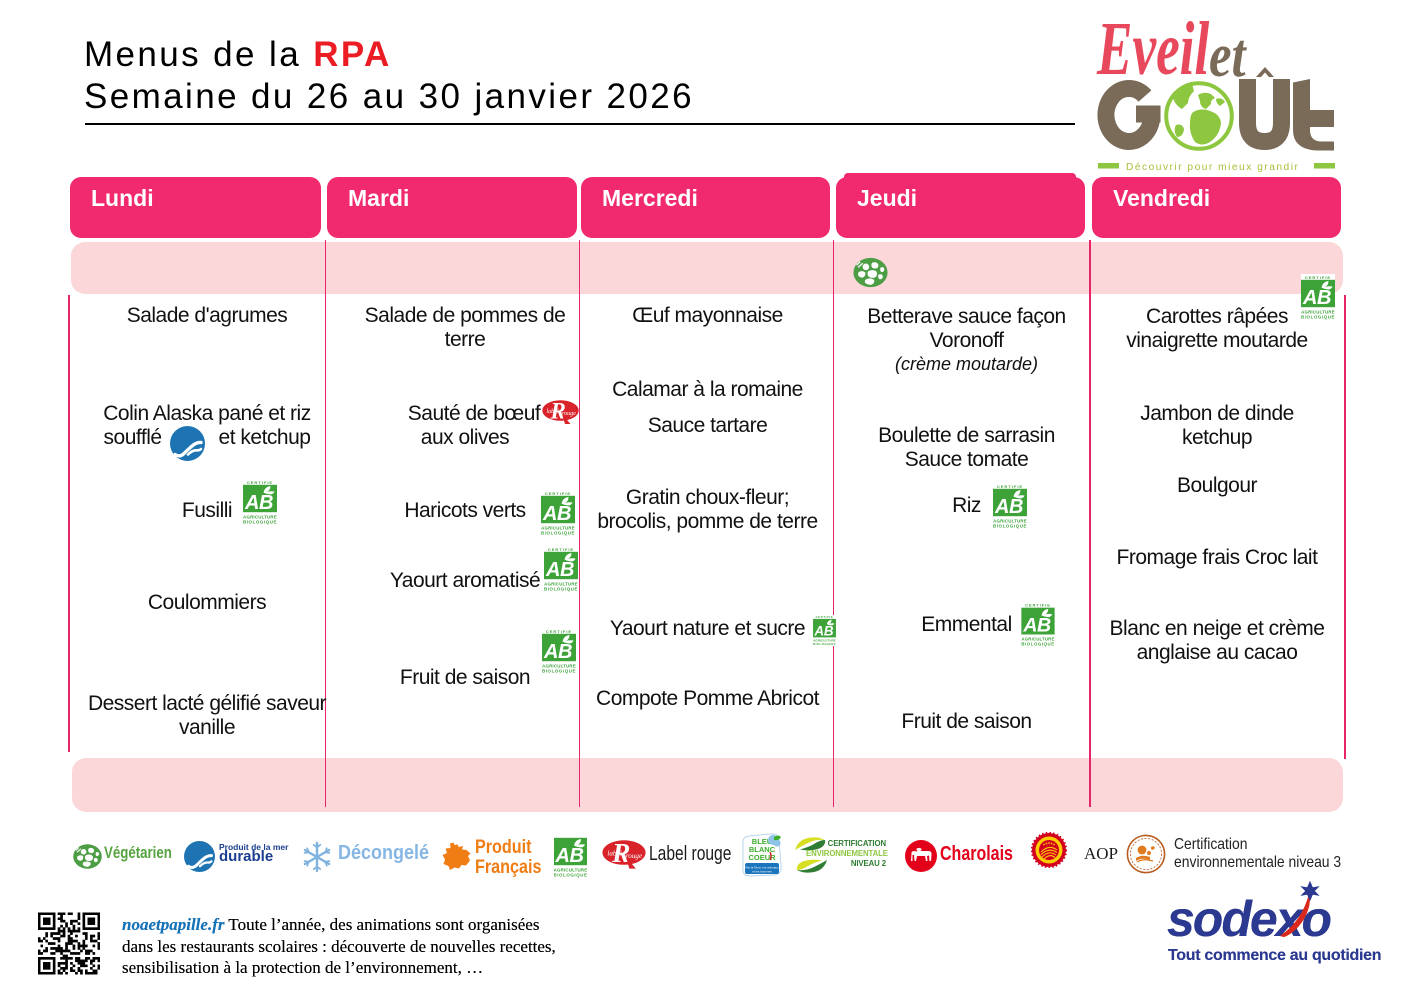  What do you see at coordinates (762, 857) in the screenshot?
I see `svg-text: COEUR` at bounding box center [762, 857].